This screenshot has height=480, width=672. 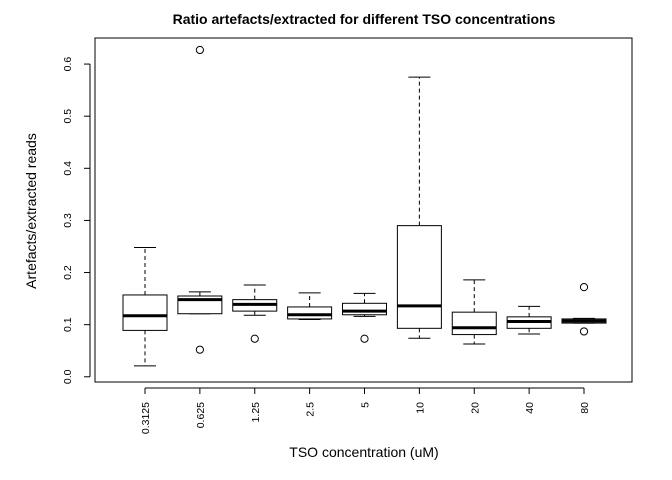 I want to click on y-tick-label: 0.1, so click(x=68, y=324).